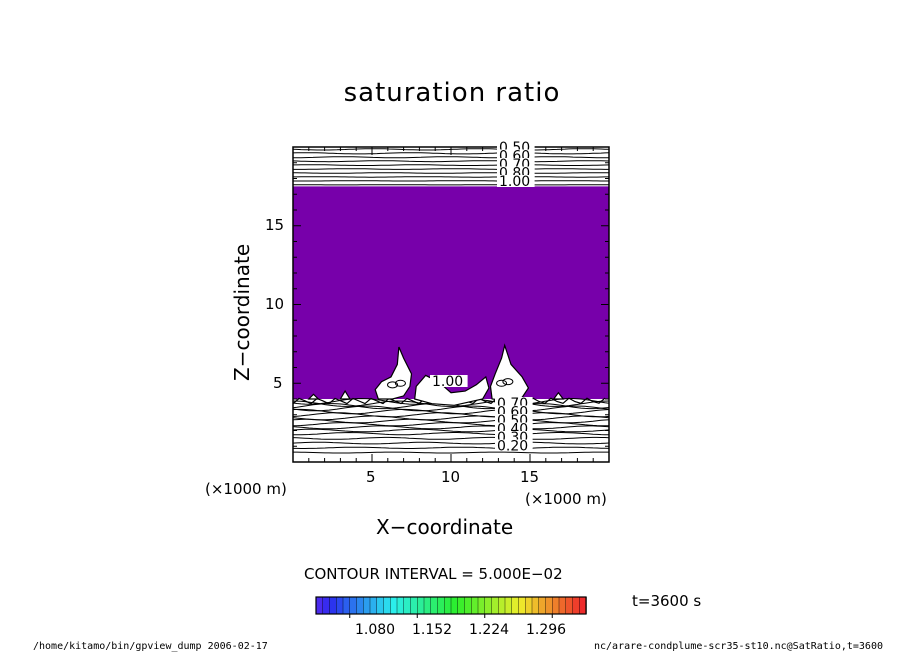 This screenshot has height=654, width=904. Describe the element at coordinates (242, 312) in the screenshot. I see `y-axis-label: Z−coordinate` at that location.